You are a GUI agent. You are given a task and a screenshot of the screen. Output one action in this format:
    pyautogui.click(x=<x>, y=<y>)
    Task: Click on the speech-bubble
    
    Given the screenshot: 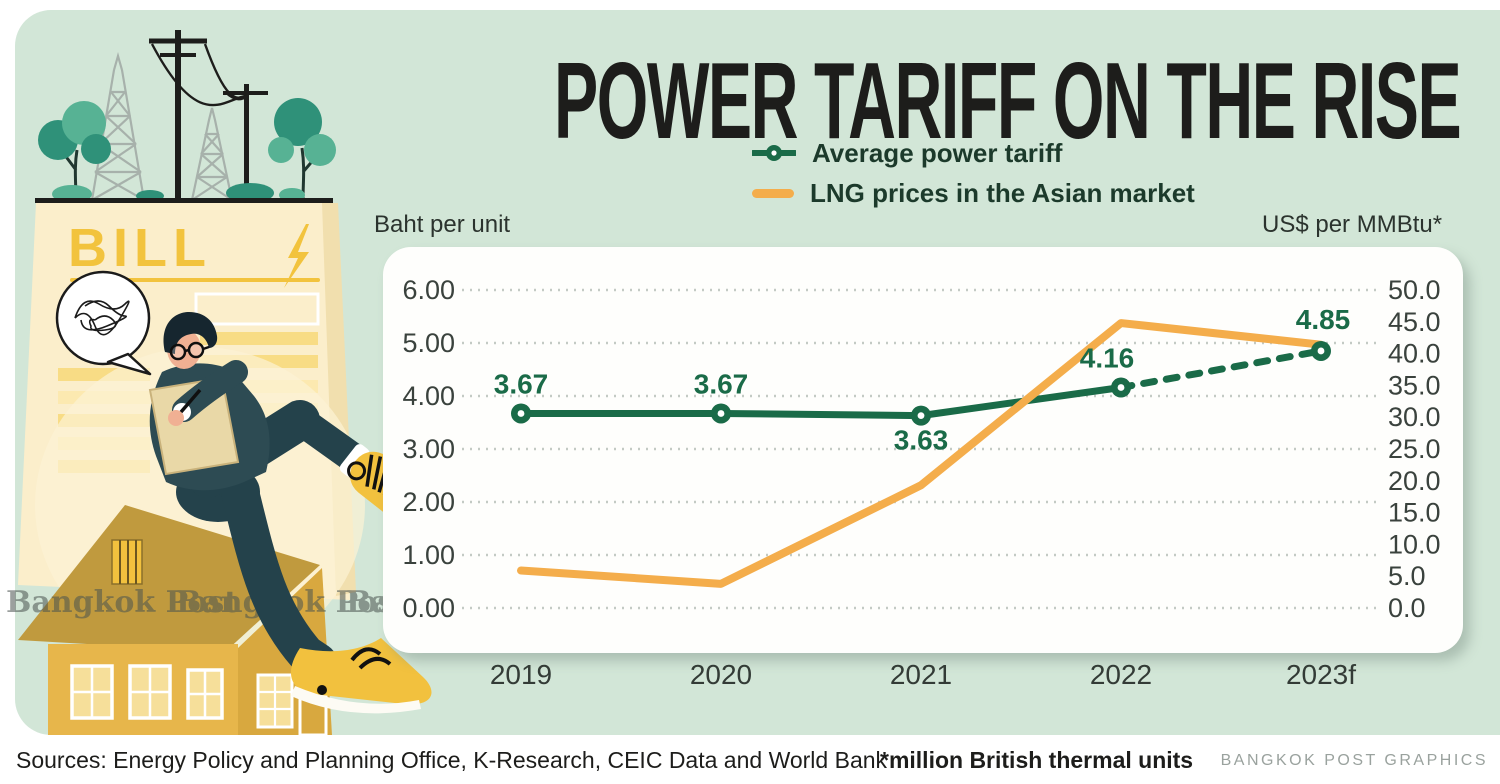 What is the action you would take?
    pyautogui.click(x=103, y=323)
    